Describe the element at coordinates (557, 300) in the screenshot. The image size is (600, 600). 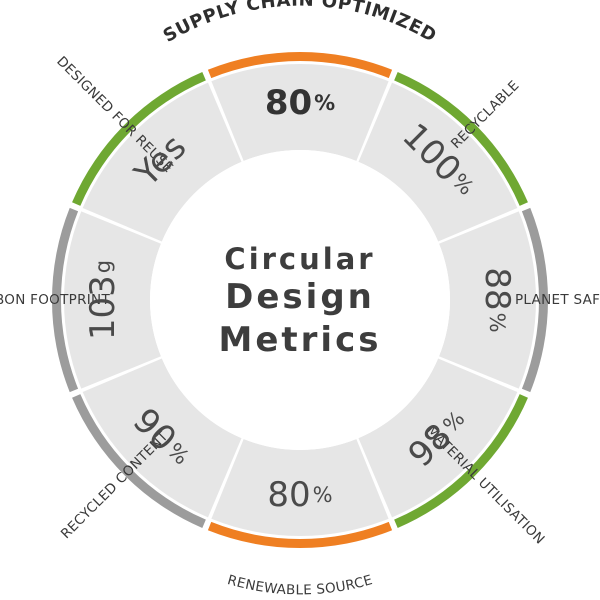
I see `label-planet-safe: PLANET SAFE` at that location.